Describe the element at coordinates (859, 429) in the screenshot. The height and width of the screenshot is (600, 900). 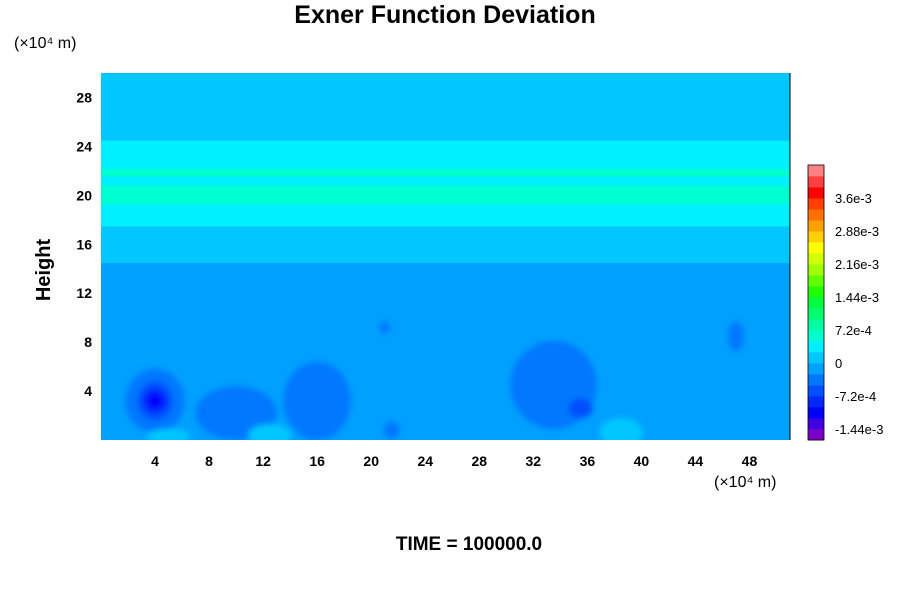
I see `colorbar-tick-7: -1.44e-3` at that location.